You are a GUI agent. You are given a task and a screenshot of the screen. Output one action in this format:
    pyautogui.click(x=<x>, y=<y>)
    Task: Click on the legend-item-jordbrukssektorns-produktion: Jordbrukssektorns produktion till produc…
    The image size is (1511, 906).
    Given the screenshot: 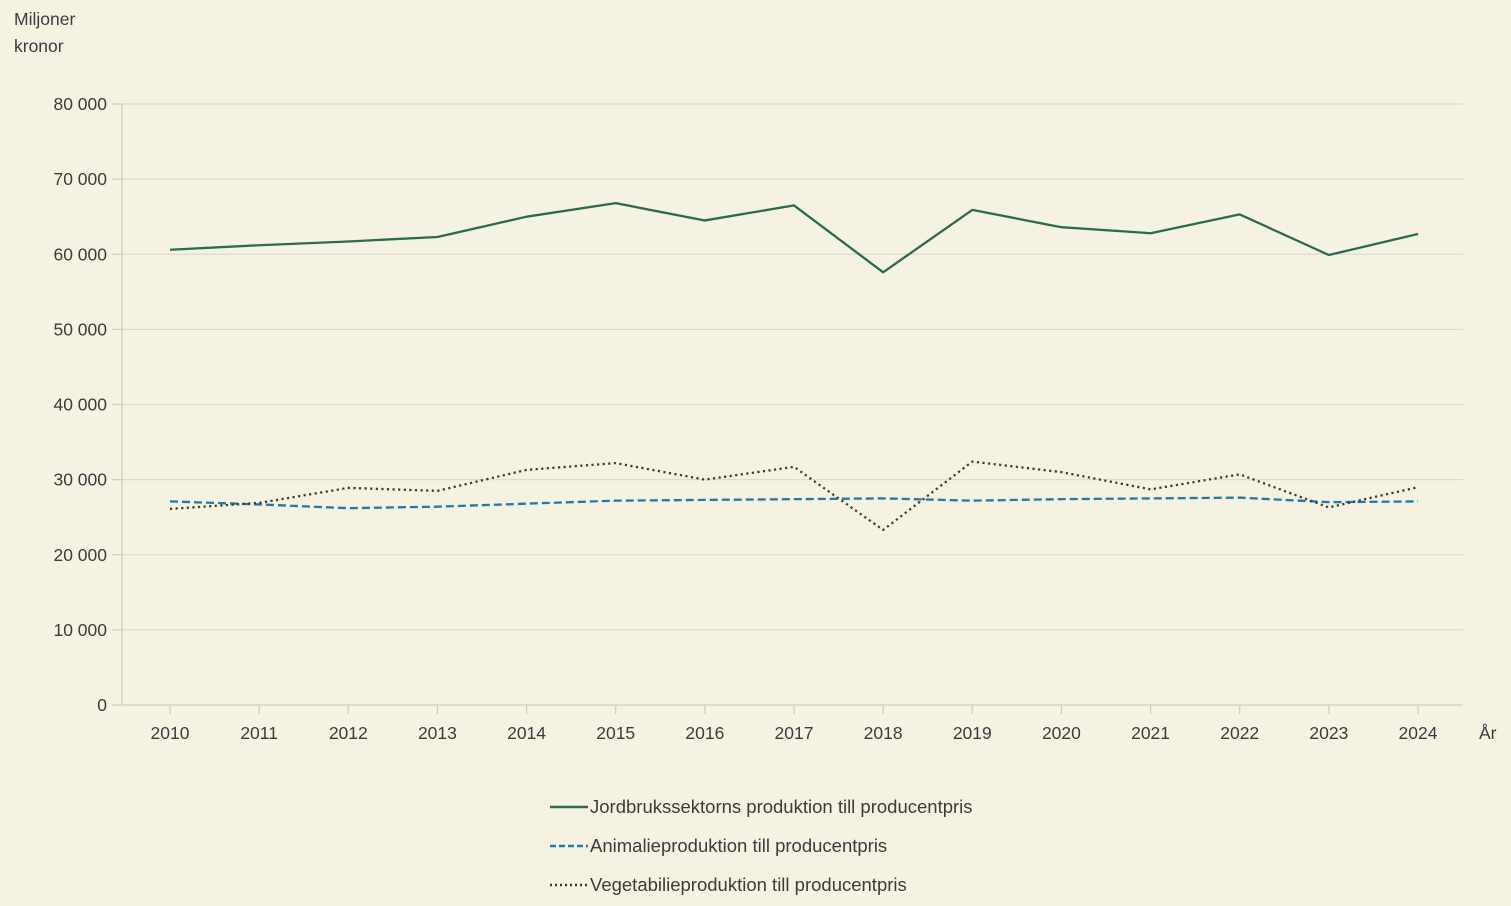 What is the action you would take?
    pyautogui.click(x=761, y=806)
    